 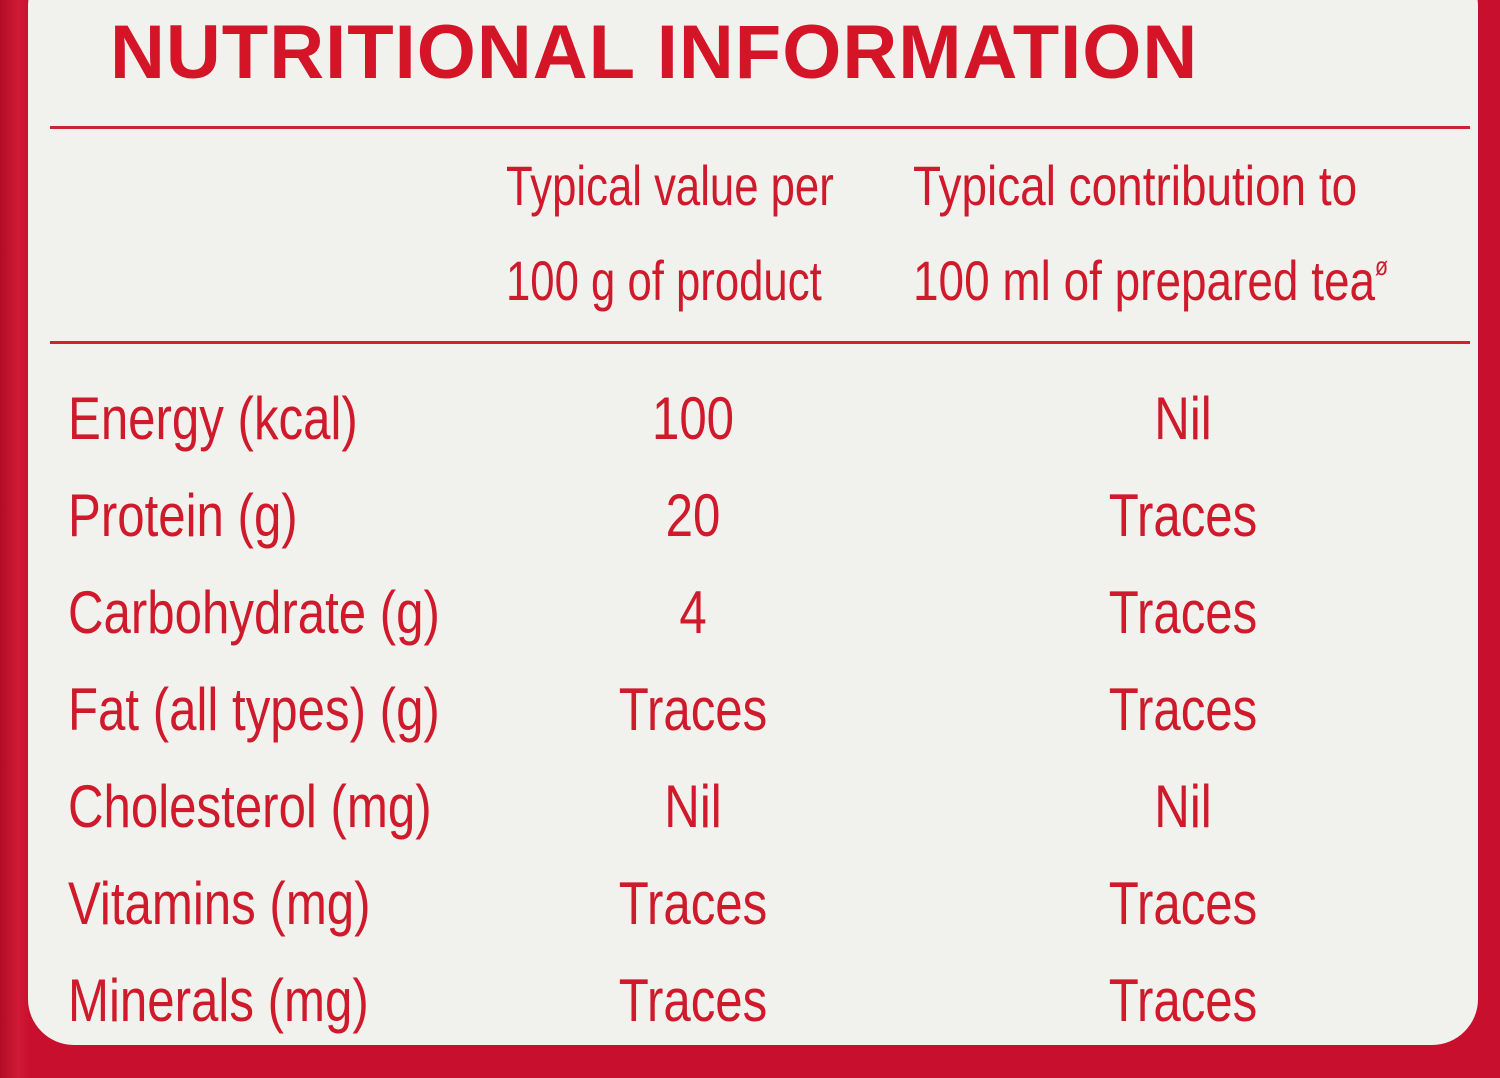 What do you see at coordinates (654, 52) in the screenshot?
I see `panel-title: NUTRITIONAL INFORMATION` at bounding box center [654, 52].